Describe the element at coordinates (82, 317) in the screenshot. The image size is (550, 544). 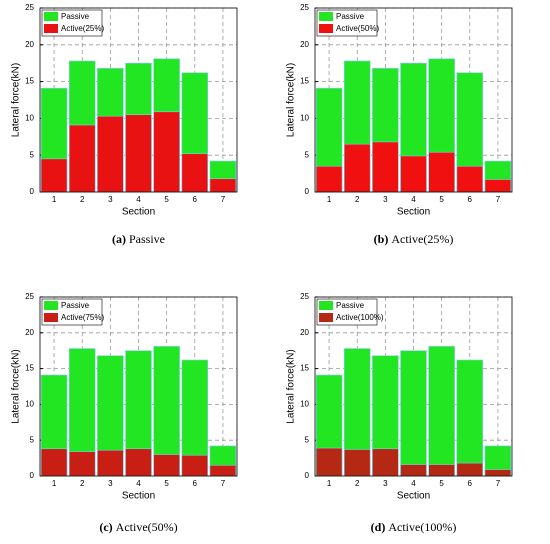
I see `legend-label: Active(75%)` at that location.